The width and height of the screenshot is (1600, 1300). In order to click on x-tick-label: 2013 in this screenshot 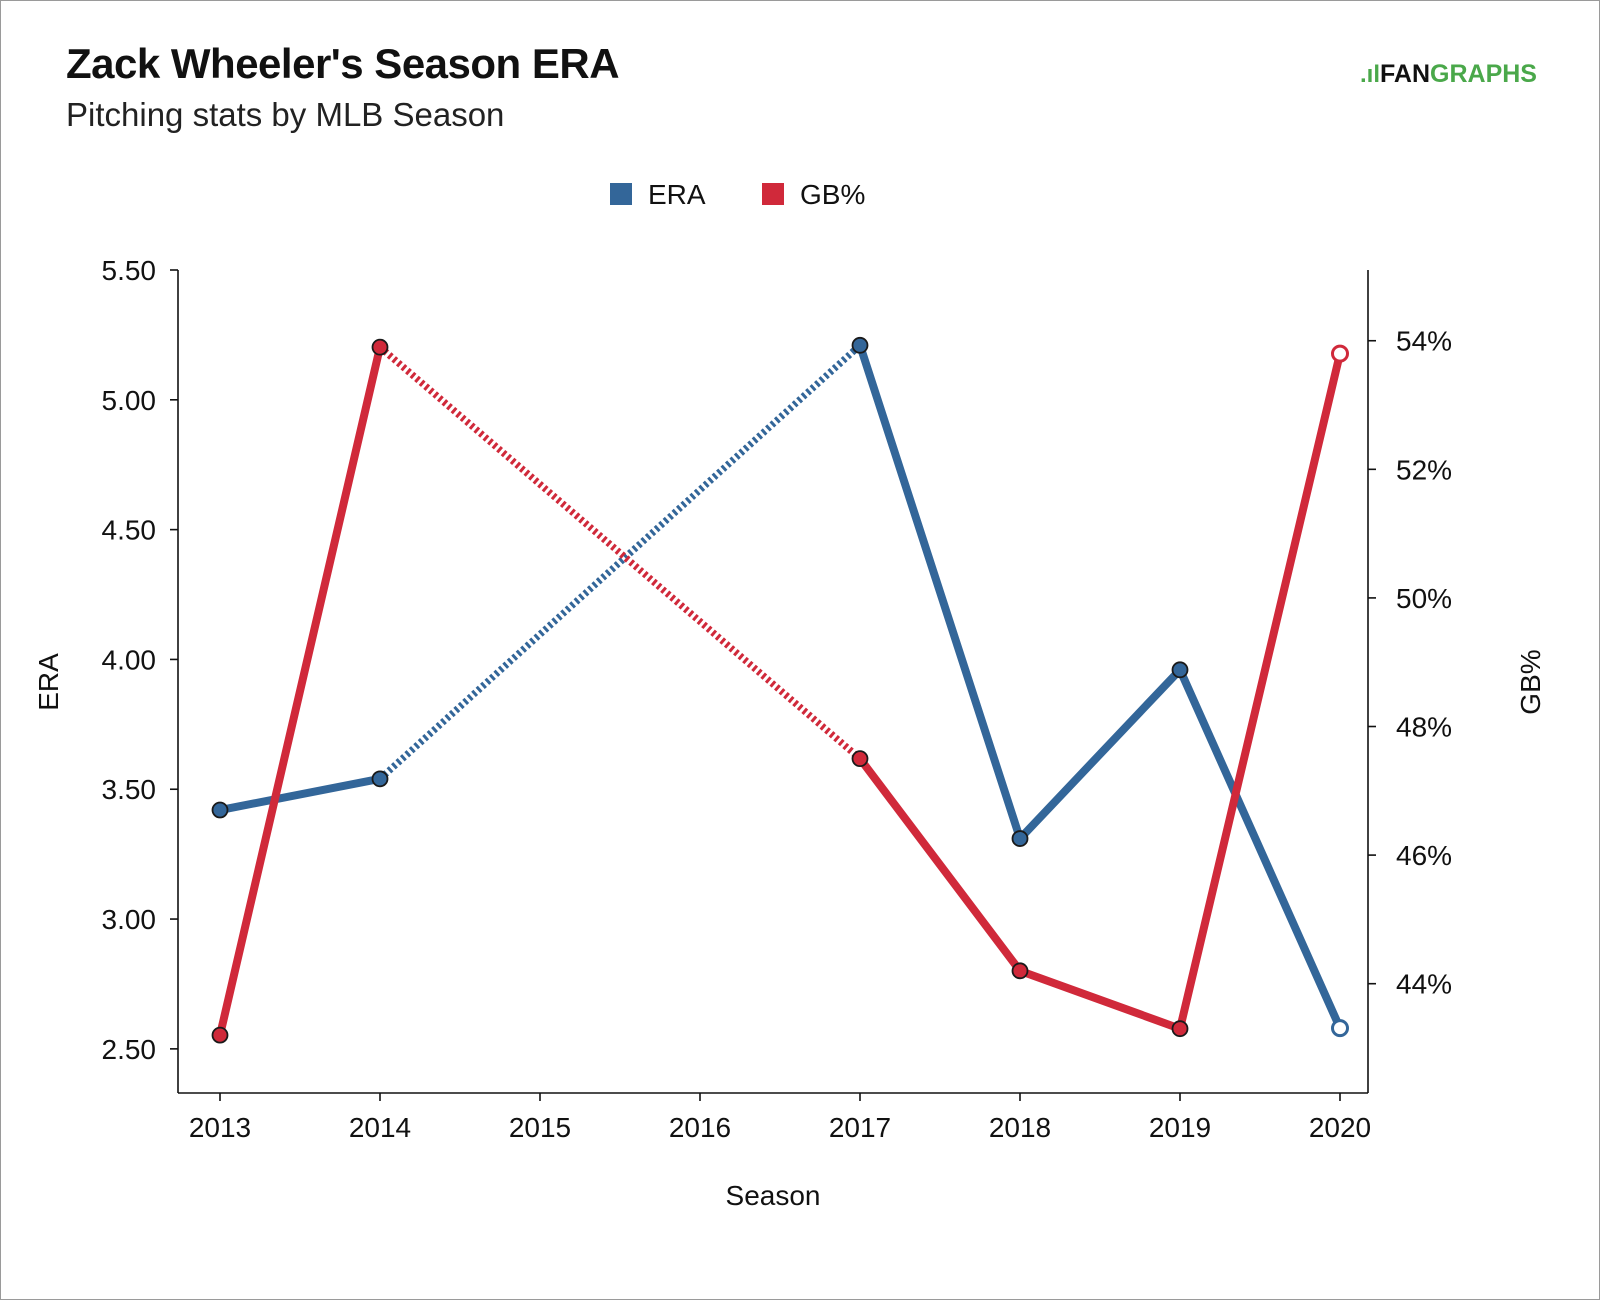, I will do `click(220, 1127)`.